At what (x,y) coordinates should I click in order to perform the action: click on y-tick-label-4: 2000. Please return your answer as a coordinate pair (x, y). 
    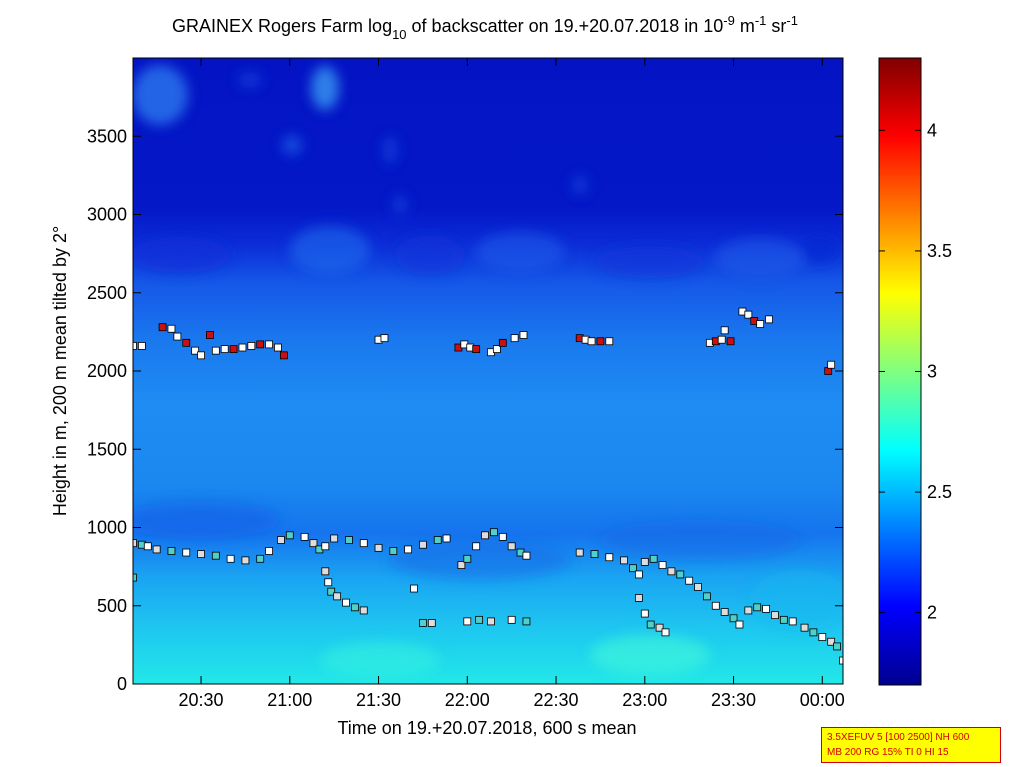
    Looking at the image, I should click on (107, 371).